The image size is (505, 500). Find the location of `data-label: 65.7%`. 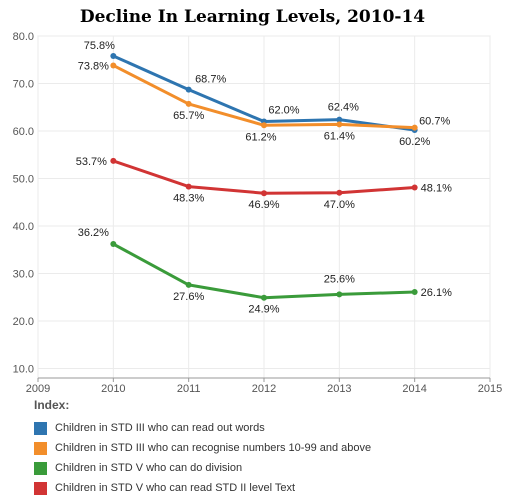

data-label: 65.7% is located at coordinates (188, 116).